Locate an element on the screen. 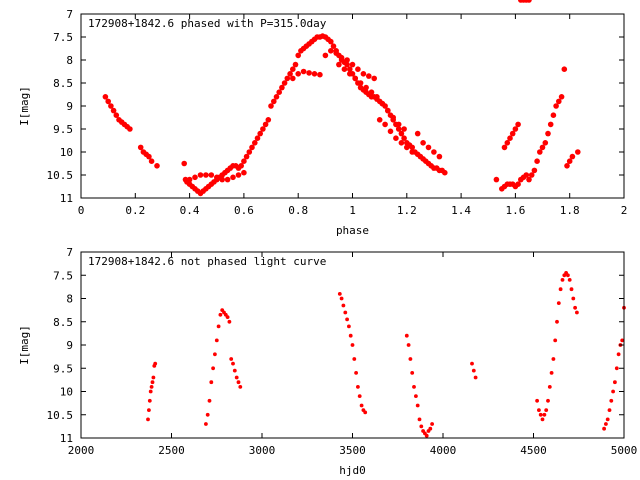  y-tick-label: 9 is located at coordinates (69, 106).